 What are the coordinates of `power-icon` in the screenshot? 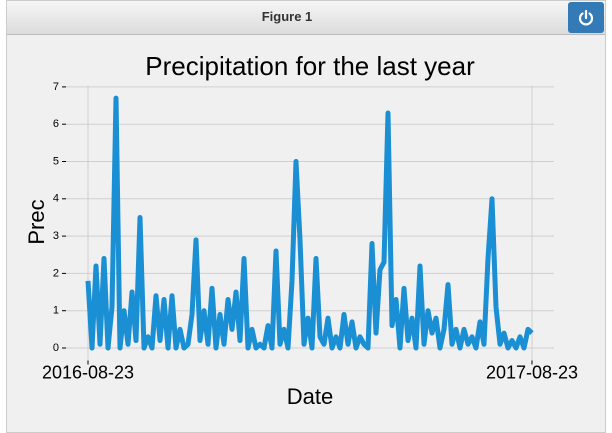 It's located at (586, 17).